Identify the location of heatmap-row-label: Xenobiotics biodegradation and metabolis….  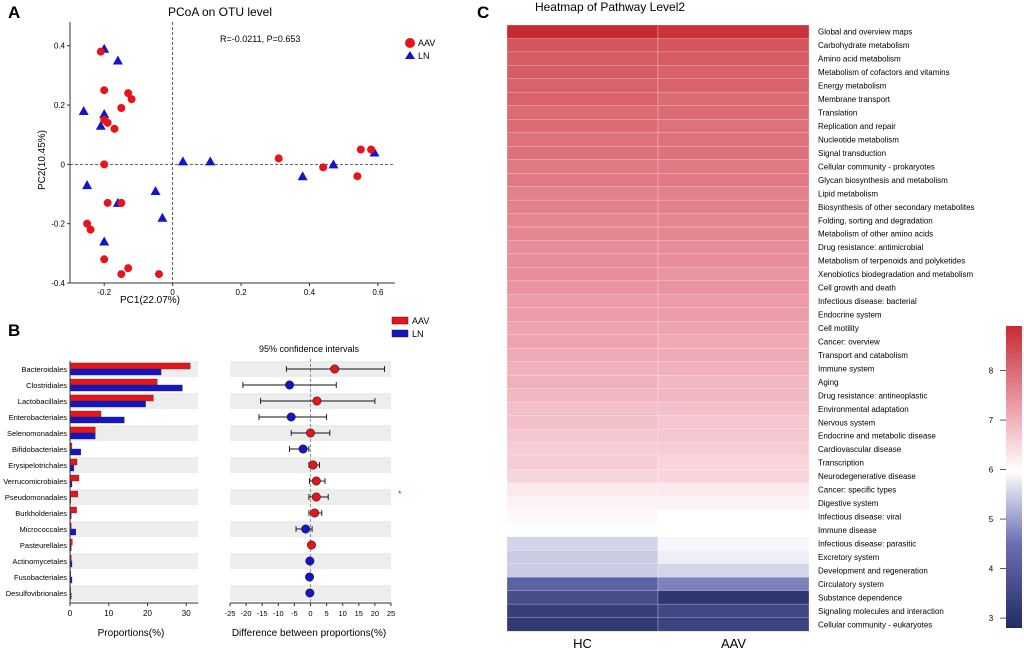
(896, 274).